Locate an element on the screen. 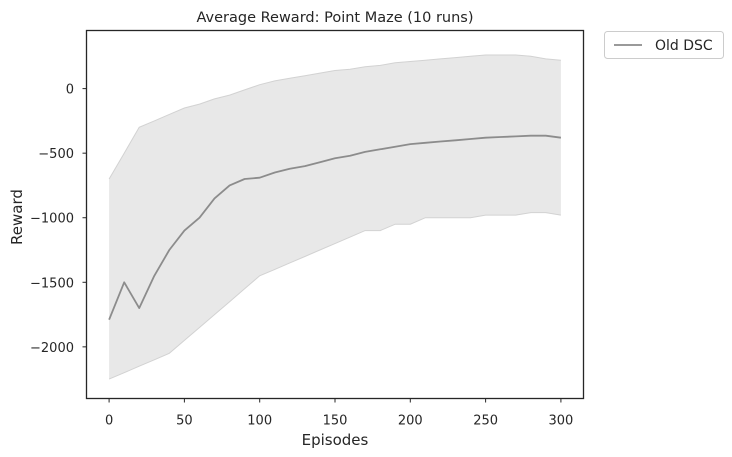 Image resolution: width=732 pixels, height=457 pixels. chart-title: Average Reward: Point Maze (10 runs) is located at coordinates (334, 18).